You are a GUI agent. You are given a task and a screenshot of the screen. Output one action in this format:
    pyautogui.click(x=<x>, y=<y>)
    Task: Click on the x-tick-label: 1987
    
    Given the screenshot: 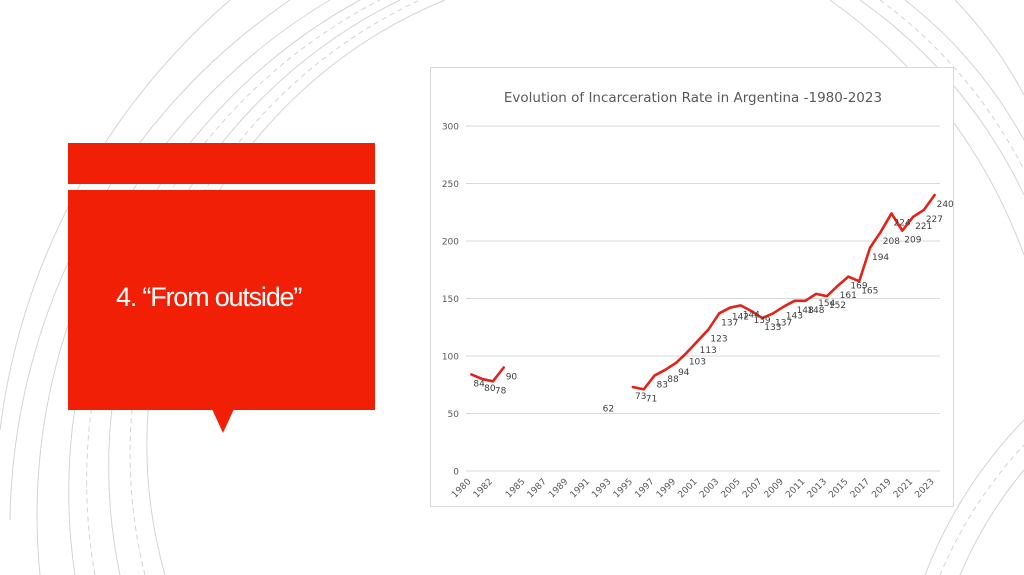 What is the action you would take?
    pyautogui.click(x=537, y=488)
    